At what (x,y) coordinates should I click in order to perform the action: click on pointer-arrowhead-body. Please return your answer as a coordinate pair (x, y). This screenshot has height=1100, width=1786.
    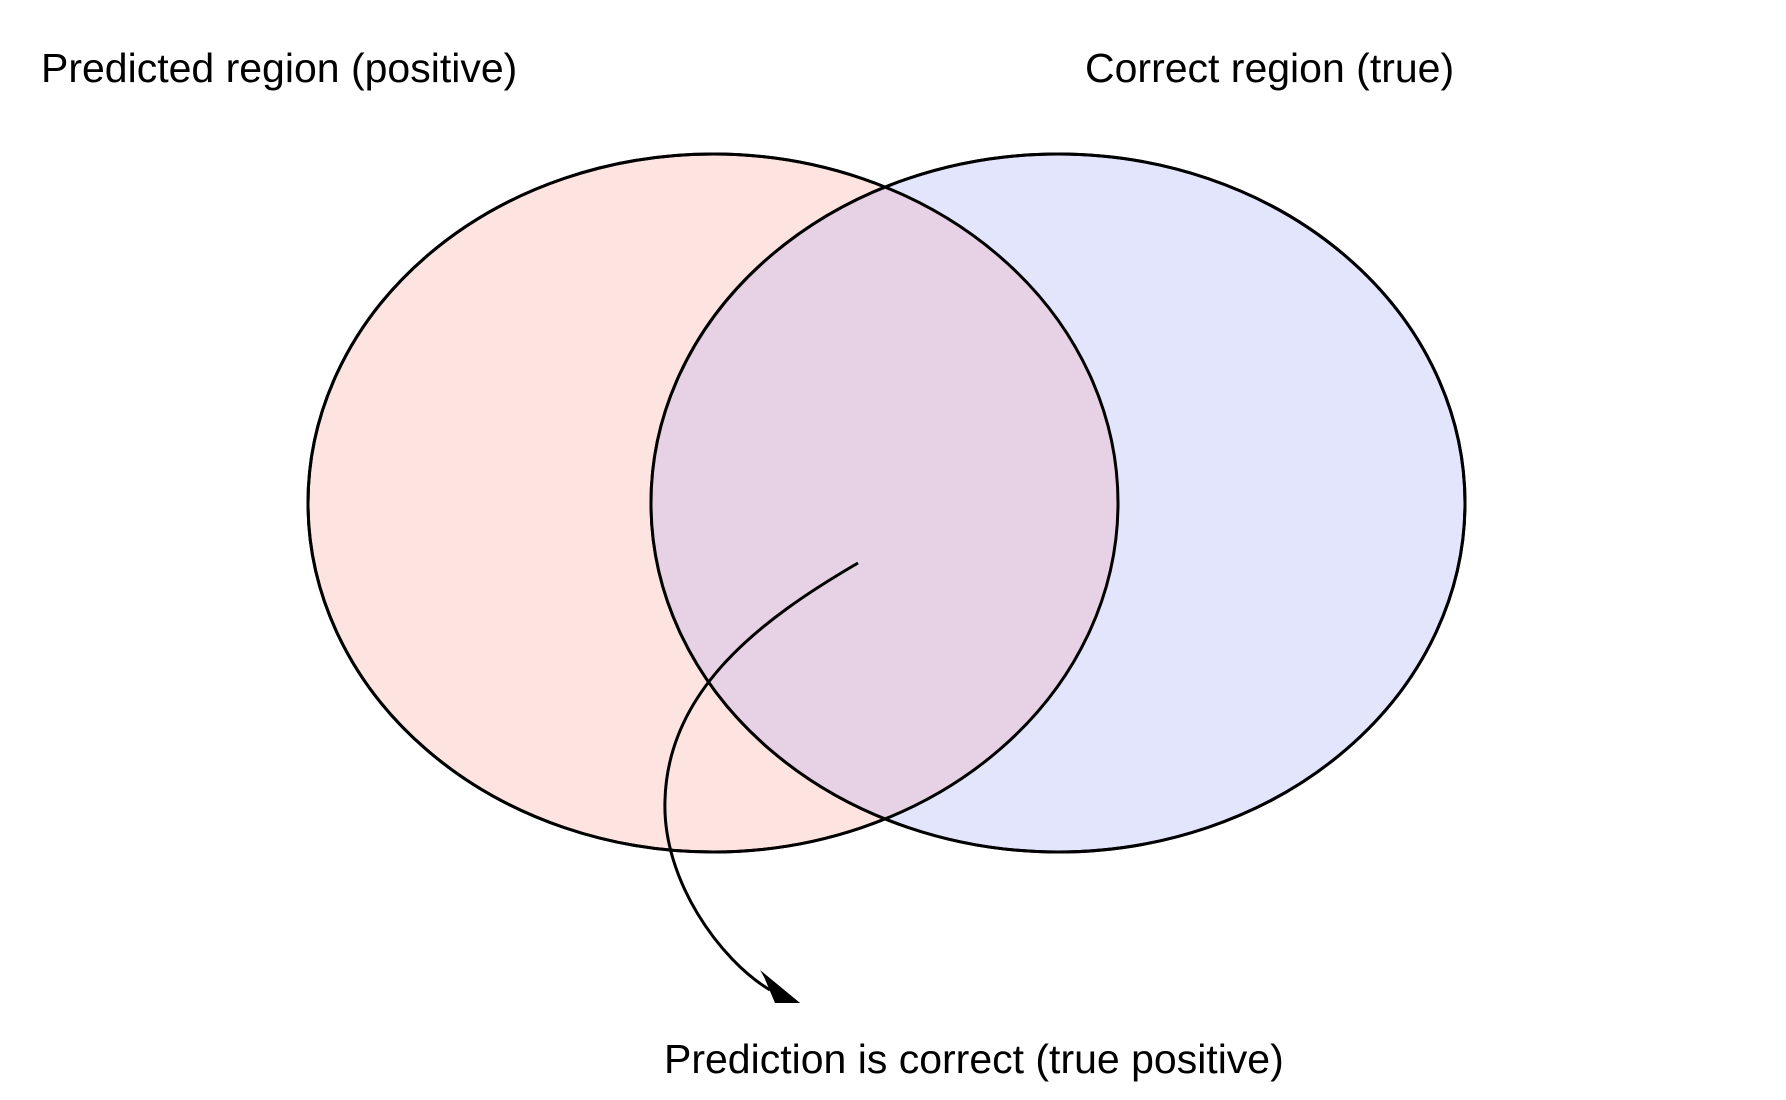
    Looking at the image, I should click on (781, 987).